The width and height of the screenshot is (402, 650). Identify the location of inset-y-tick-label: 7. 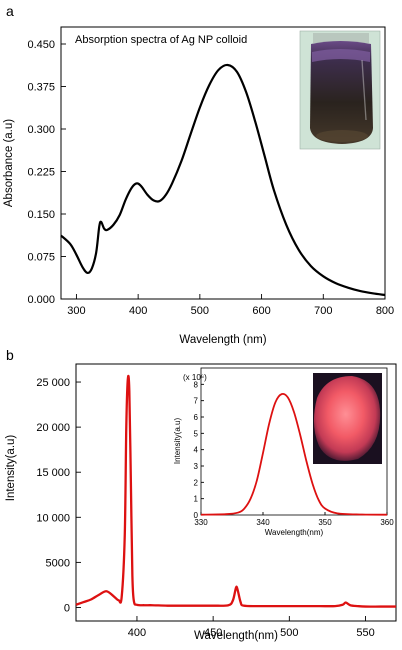
(196, 401).